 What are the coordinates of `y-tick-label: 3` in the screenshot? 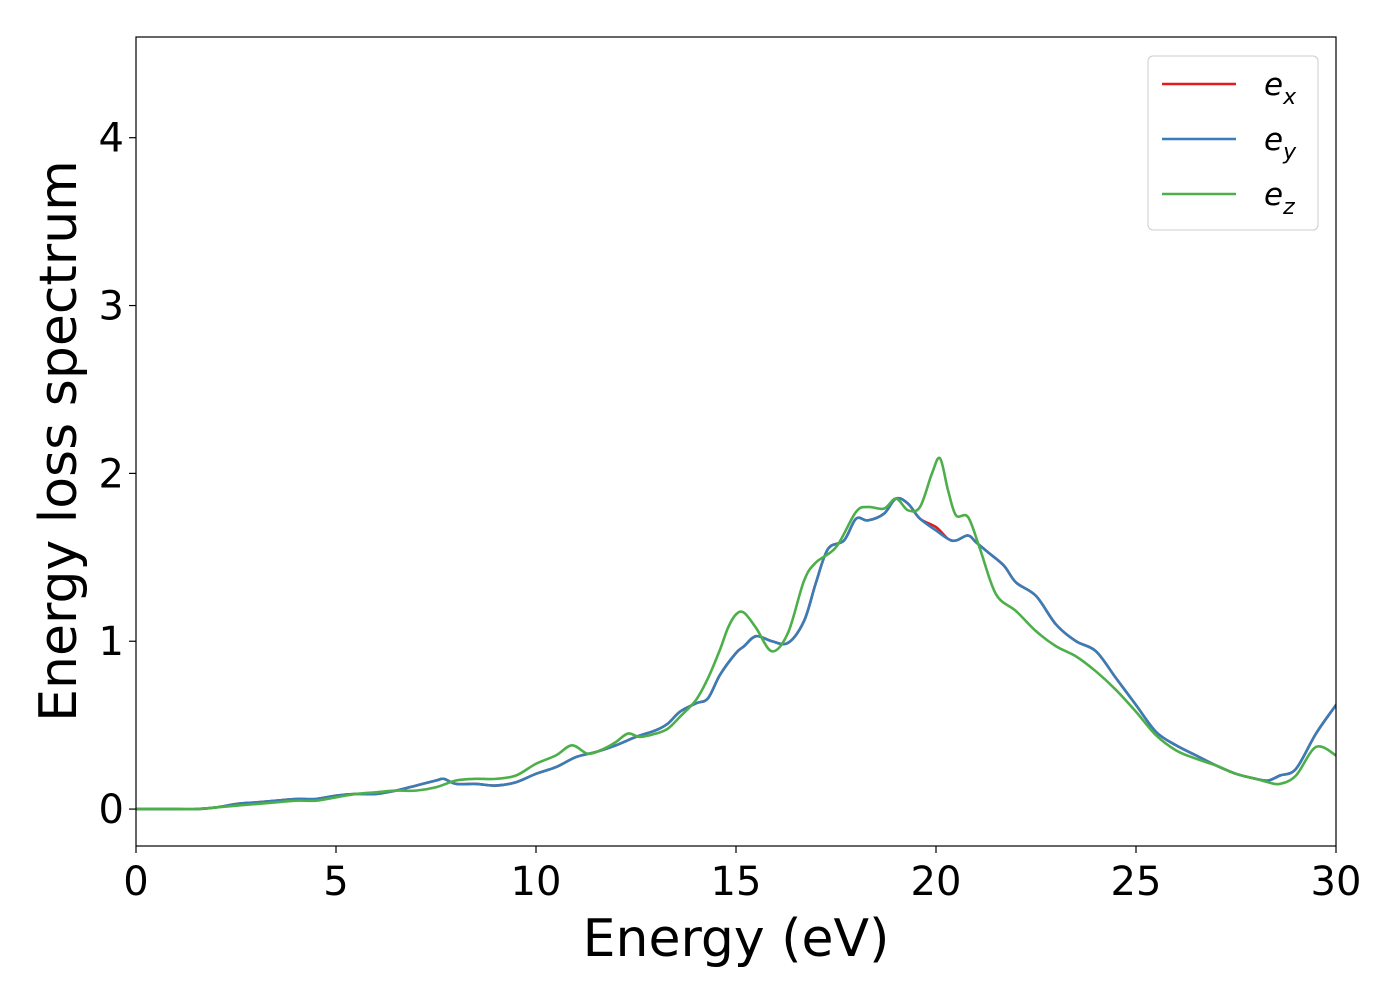 It's located at (111, 307).